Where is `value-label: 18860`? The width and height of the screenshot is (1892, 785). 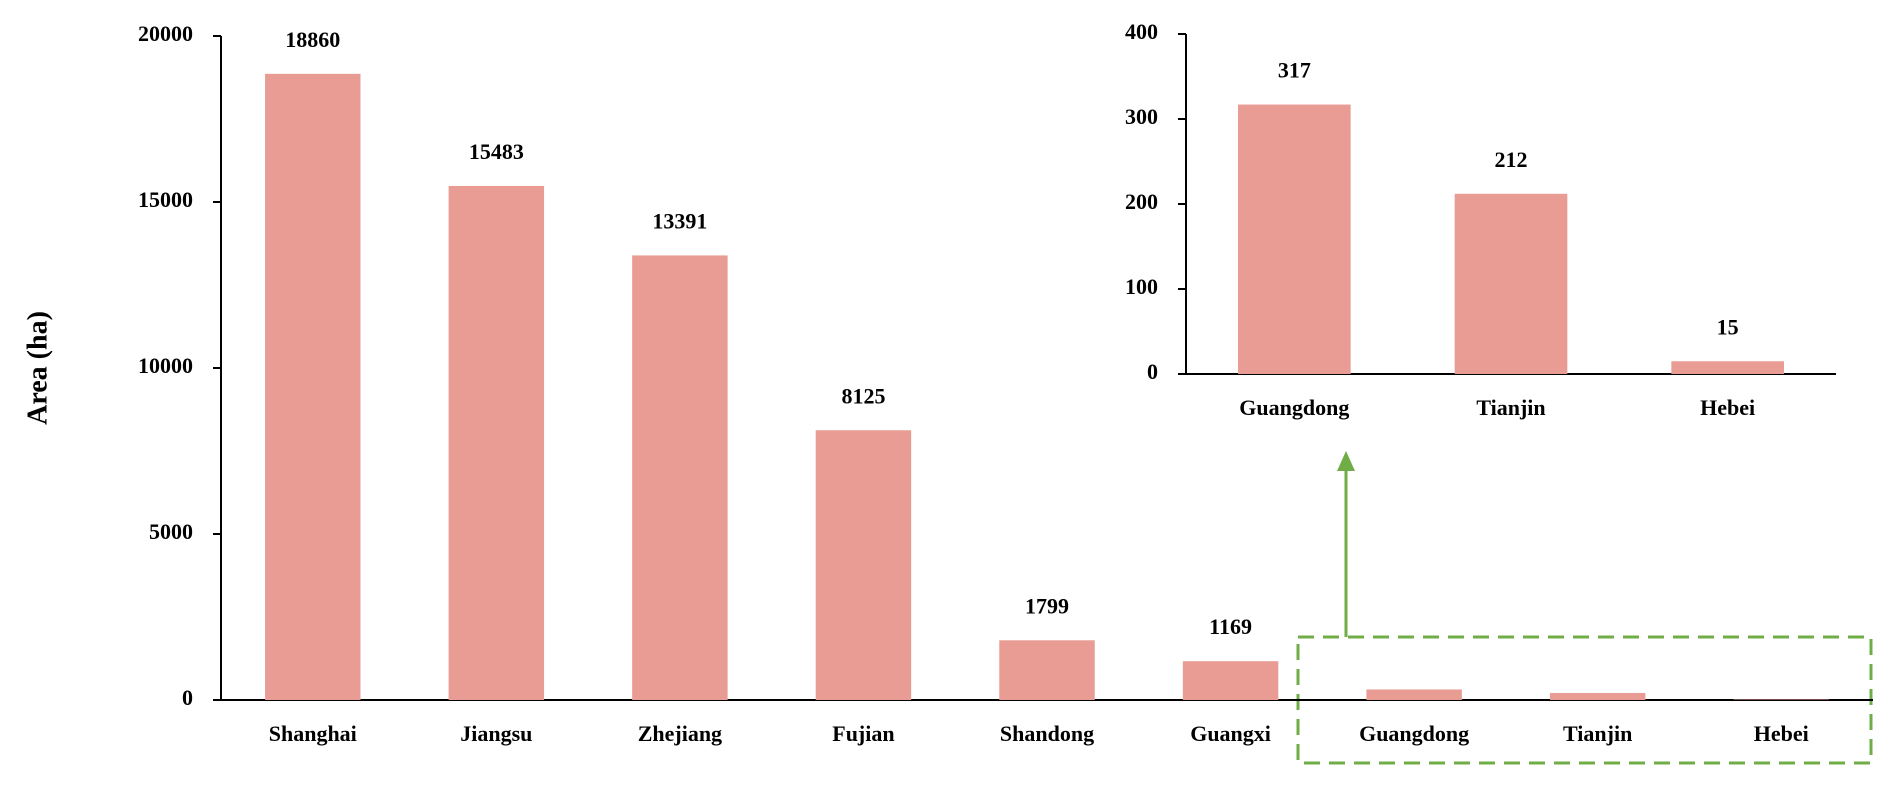
value-label: 18860 is located at coordinates (312, 39).